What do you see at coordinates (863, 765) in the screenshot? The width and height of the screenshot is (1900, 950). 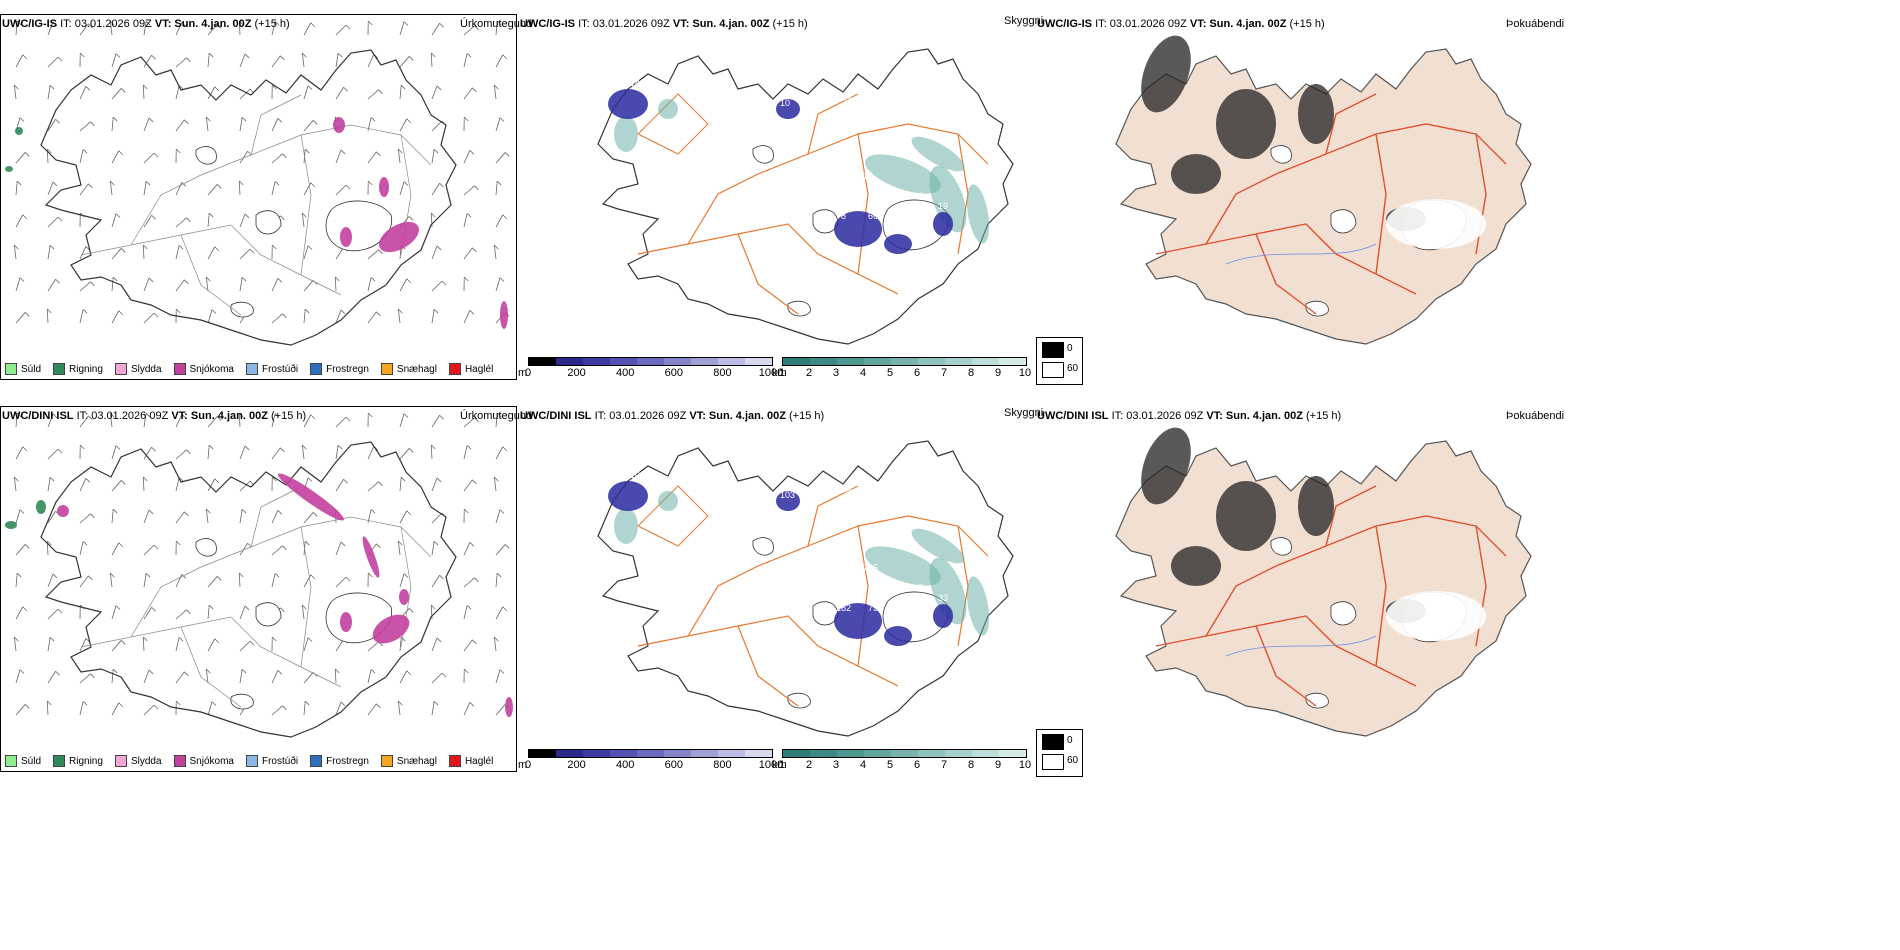 I see `colorbar-tick-label: 4` at bounding box center [863, 765].